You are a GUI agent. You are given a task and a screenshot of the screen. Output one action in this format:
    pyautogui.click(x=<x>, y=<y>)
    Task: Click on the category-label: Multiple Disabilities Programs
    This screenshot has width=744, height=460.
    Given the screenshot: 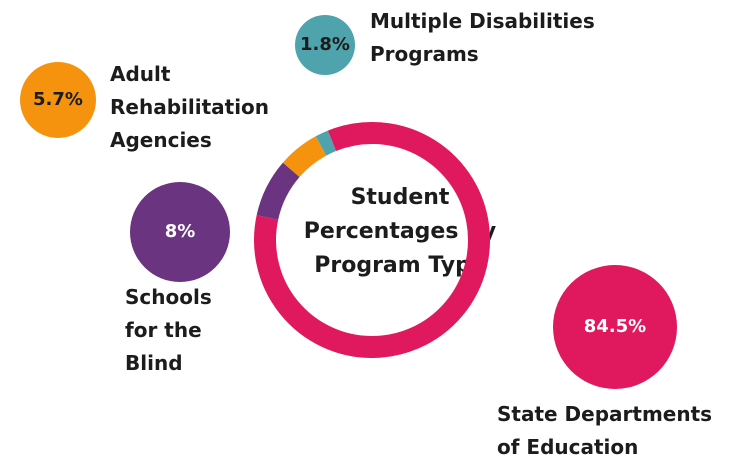 What is the action you would take?
    pyautogui.click(x=482, y=37)
    